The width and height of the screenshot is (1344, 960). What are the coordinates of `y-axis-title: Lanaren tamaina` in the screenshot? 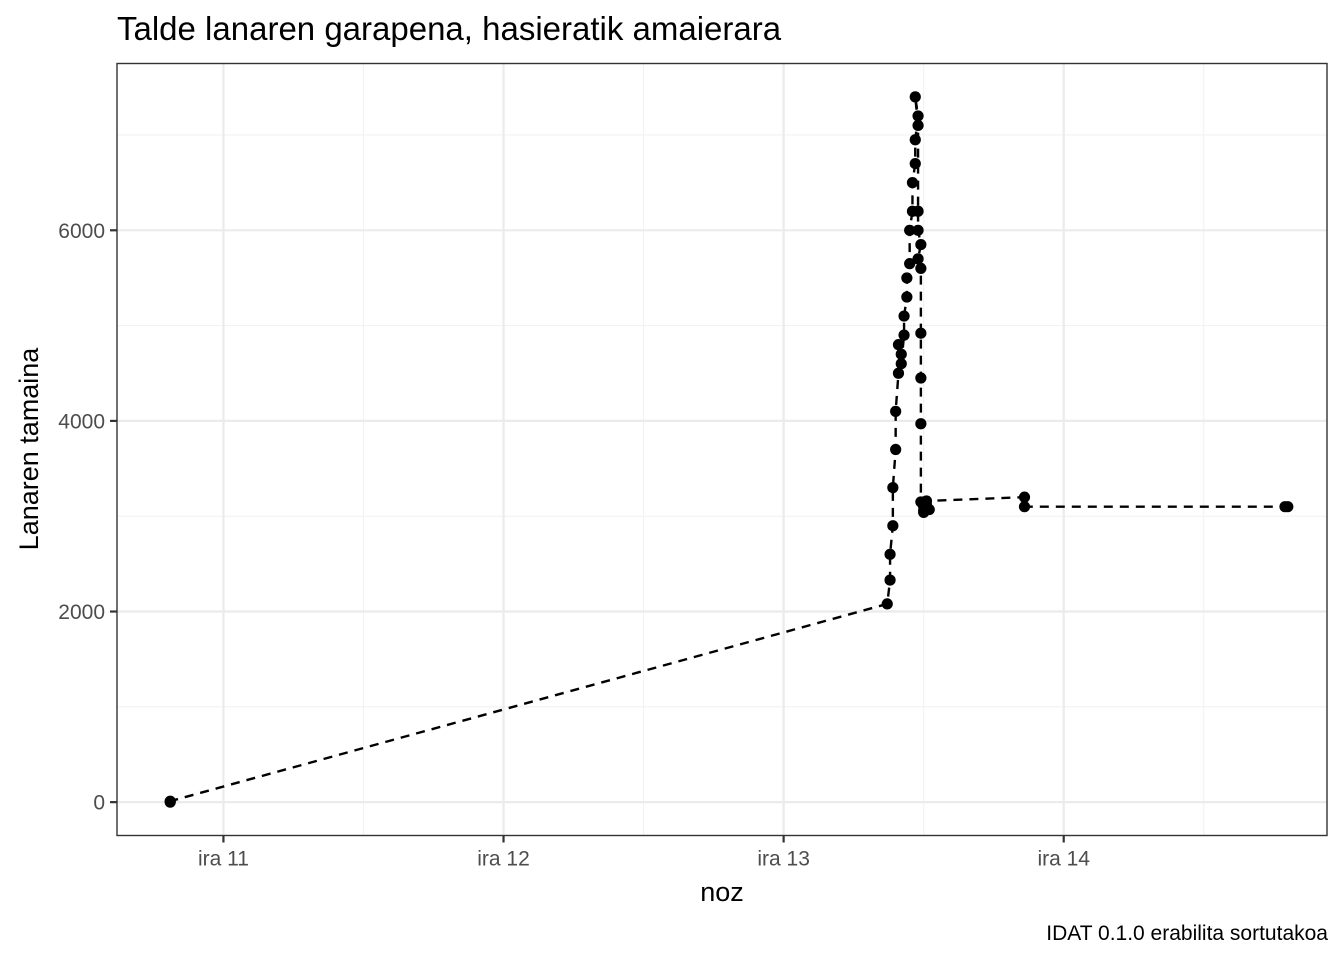 It's located at (29, 449).